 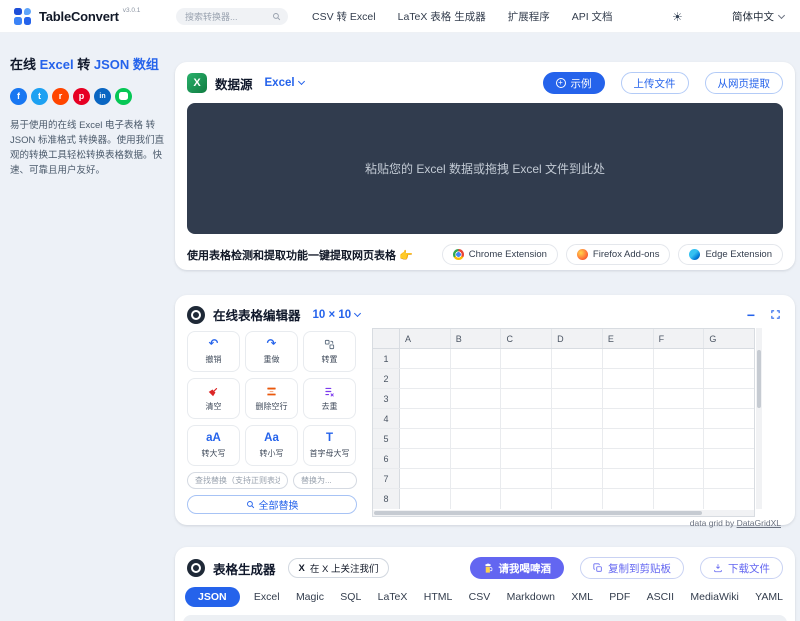 What do you see at coordinates (516, 568) in the screenshot?
I see `buy-me-a-beer-button: 请我喝啤酒` at bounding box center [516, 568].